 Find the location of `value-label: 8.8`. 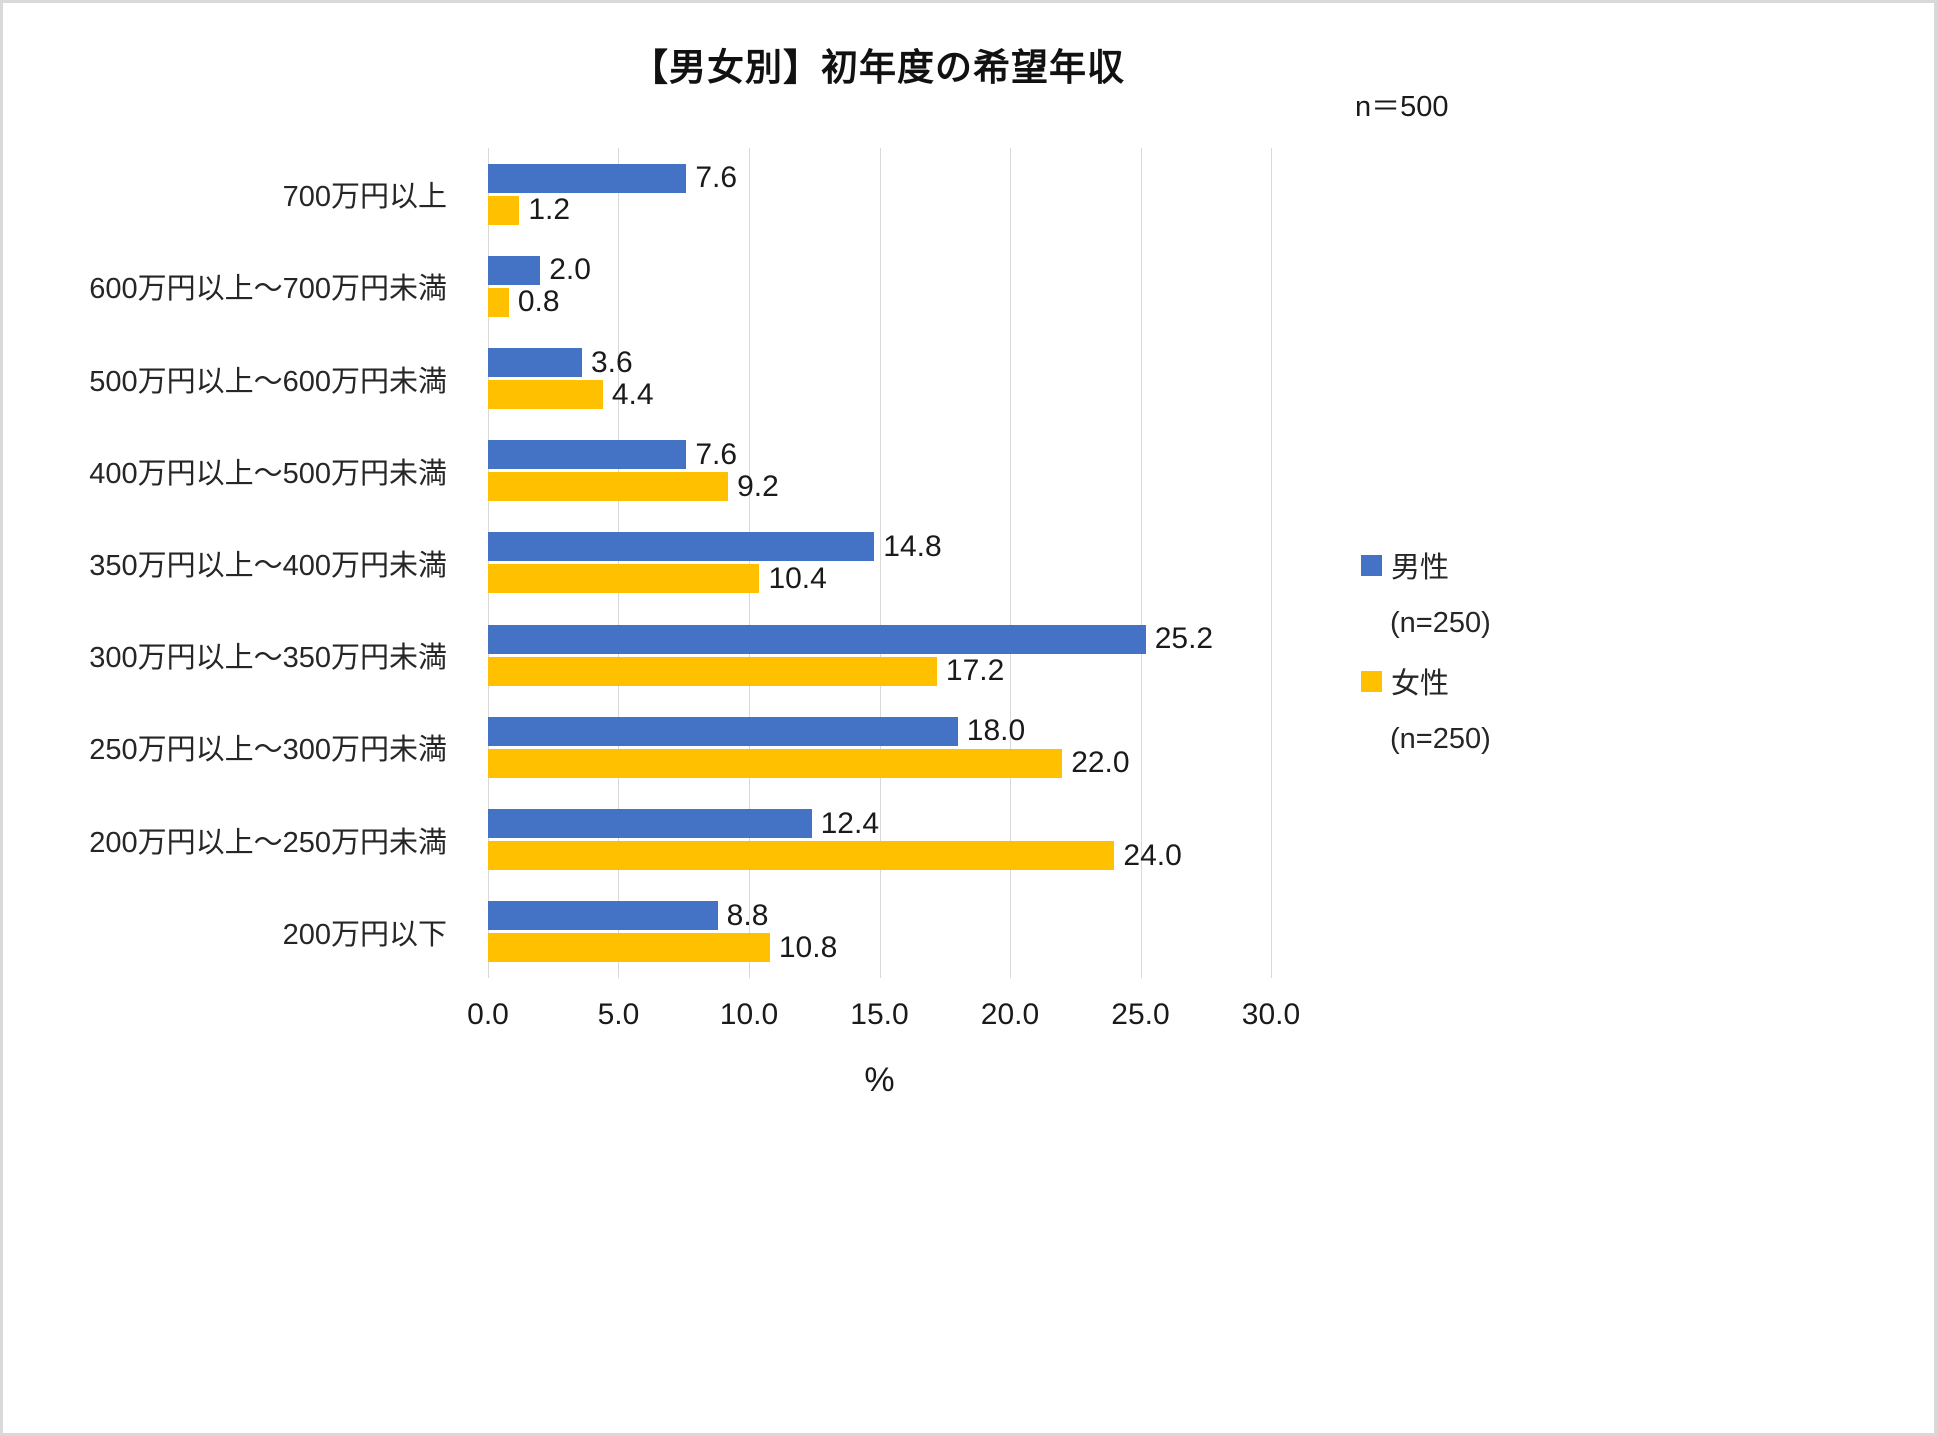

value-label: 8.8 is located at coordinates (747, 915).